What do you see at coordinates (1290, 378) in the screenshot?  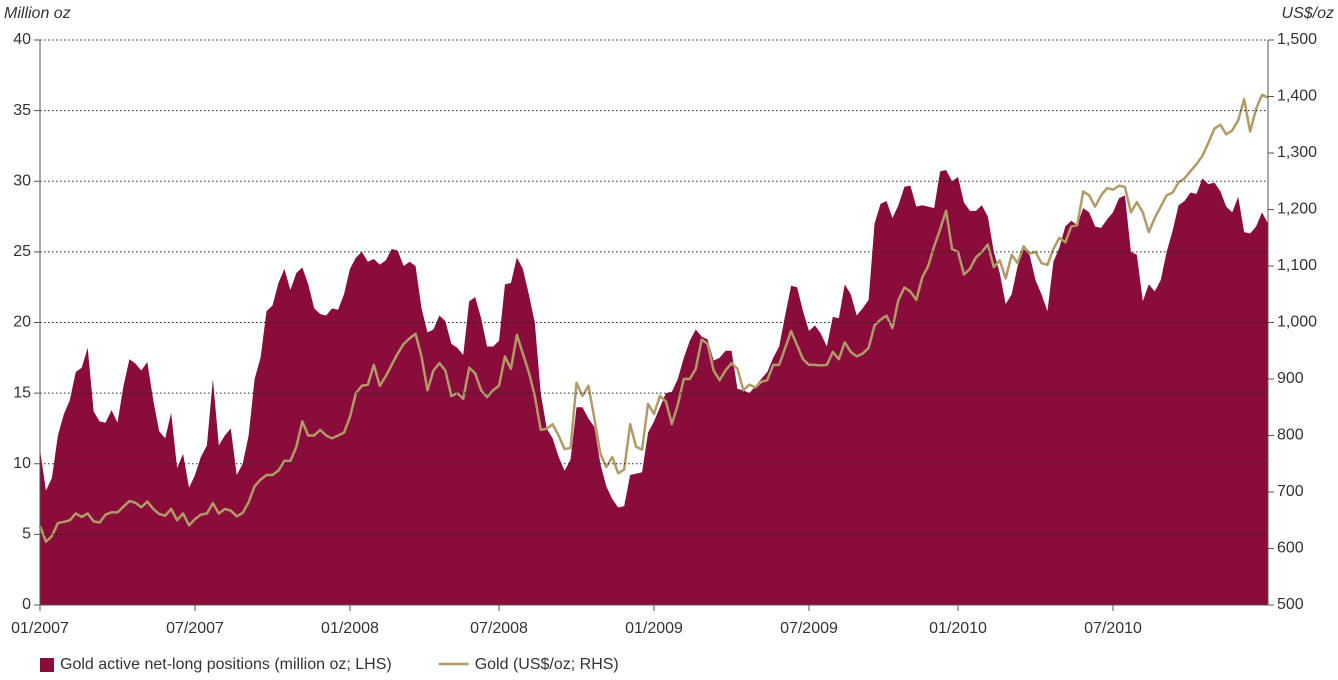 I see `y2-tick-label: 900` at bounding box center [1290, 378].